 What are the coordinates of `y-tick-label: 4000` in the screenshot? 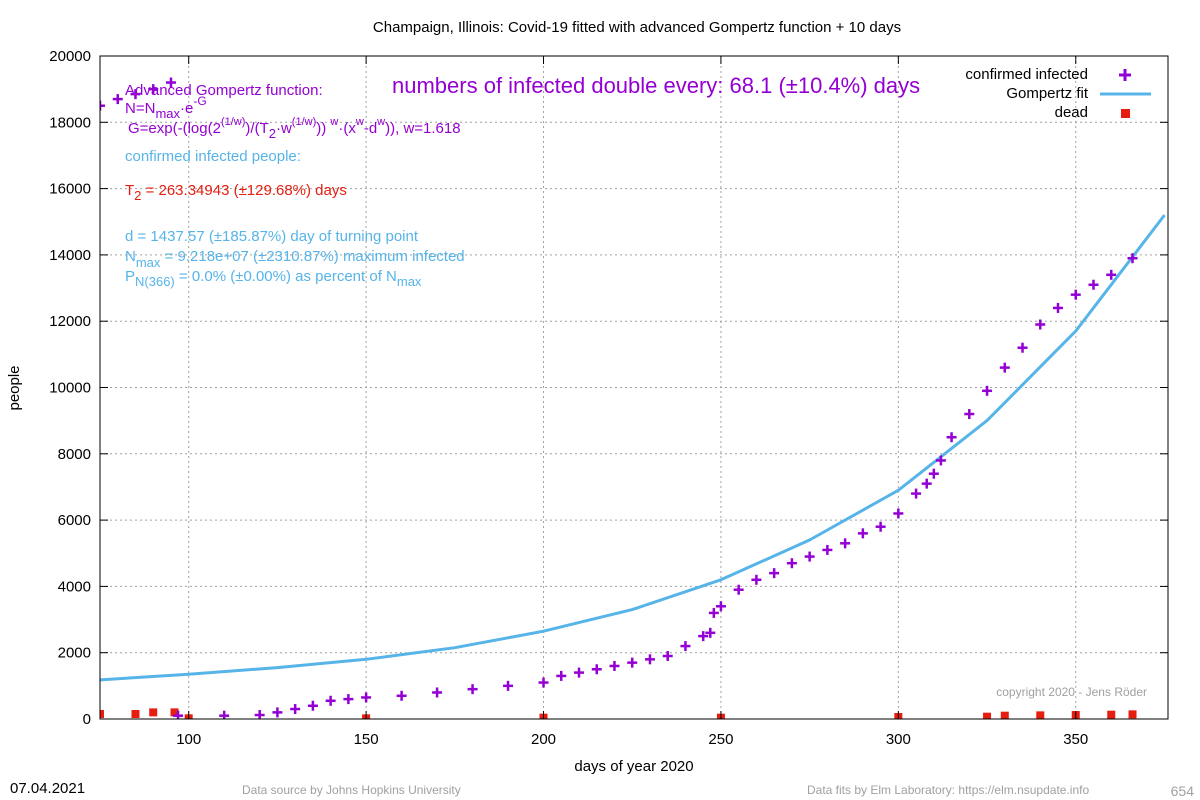 It's located at (74, 586).